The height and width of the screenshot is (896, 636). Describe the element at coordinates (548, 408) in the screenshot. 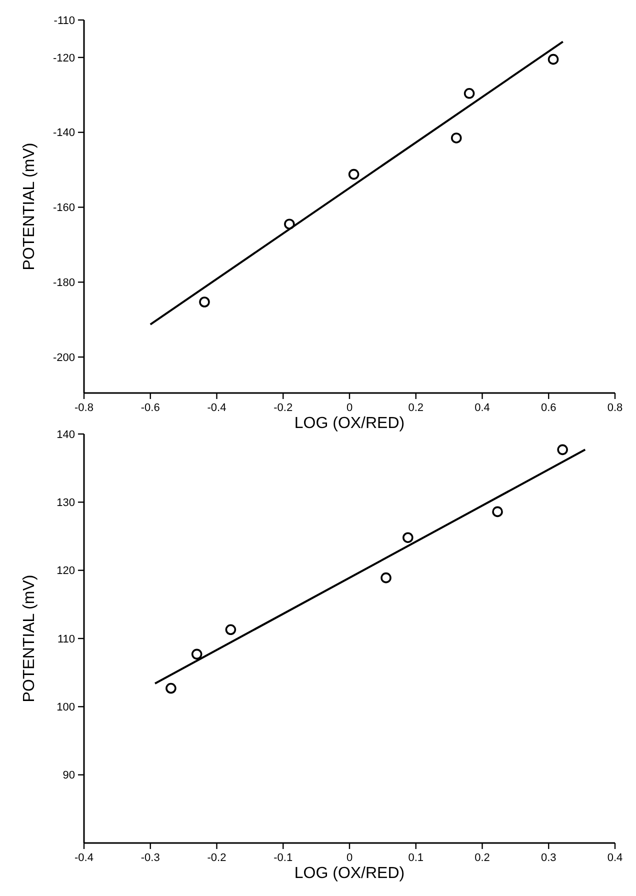

I see `x-tick-label: 0.6` at that location.